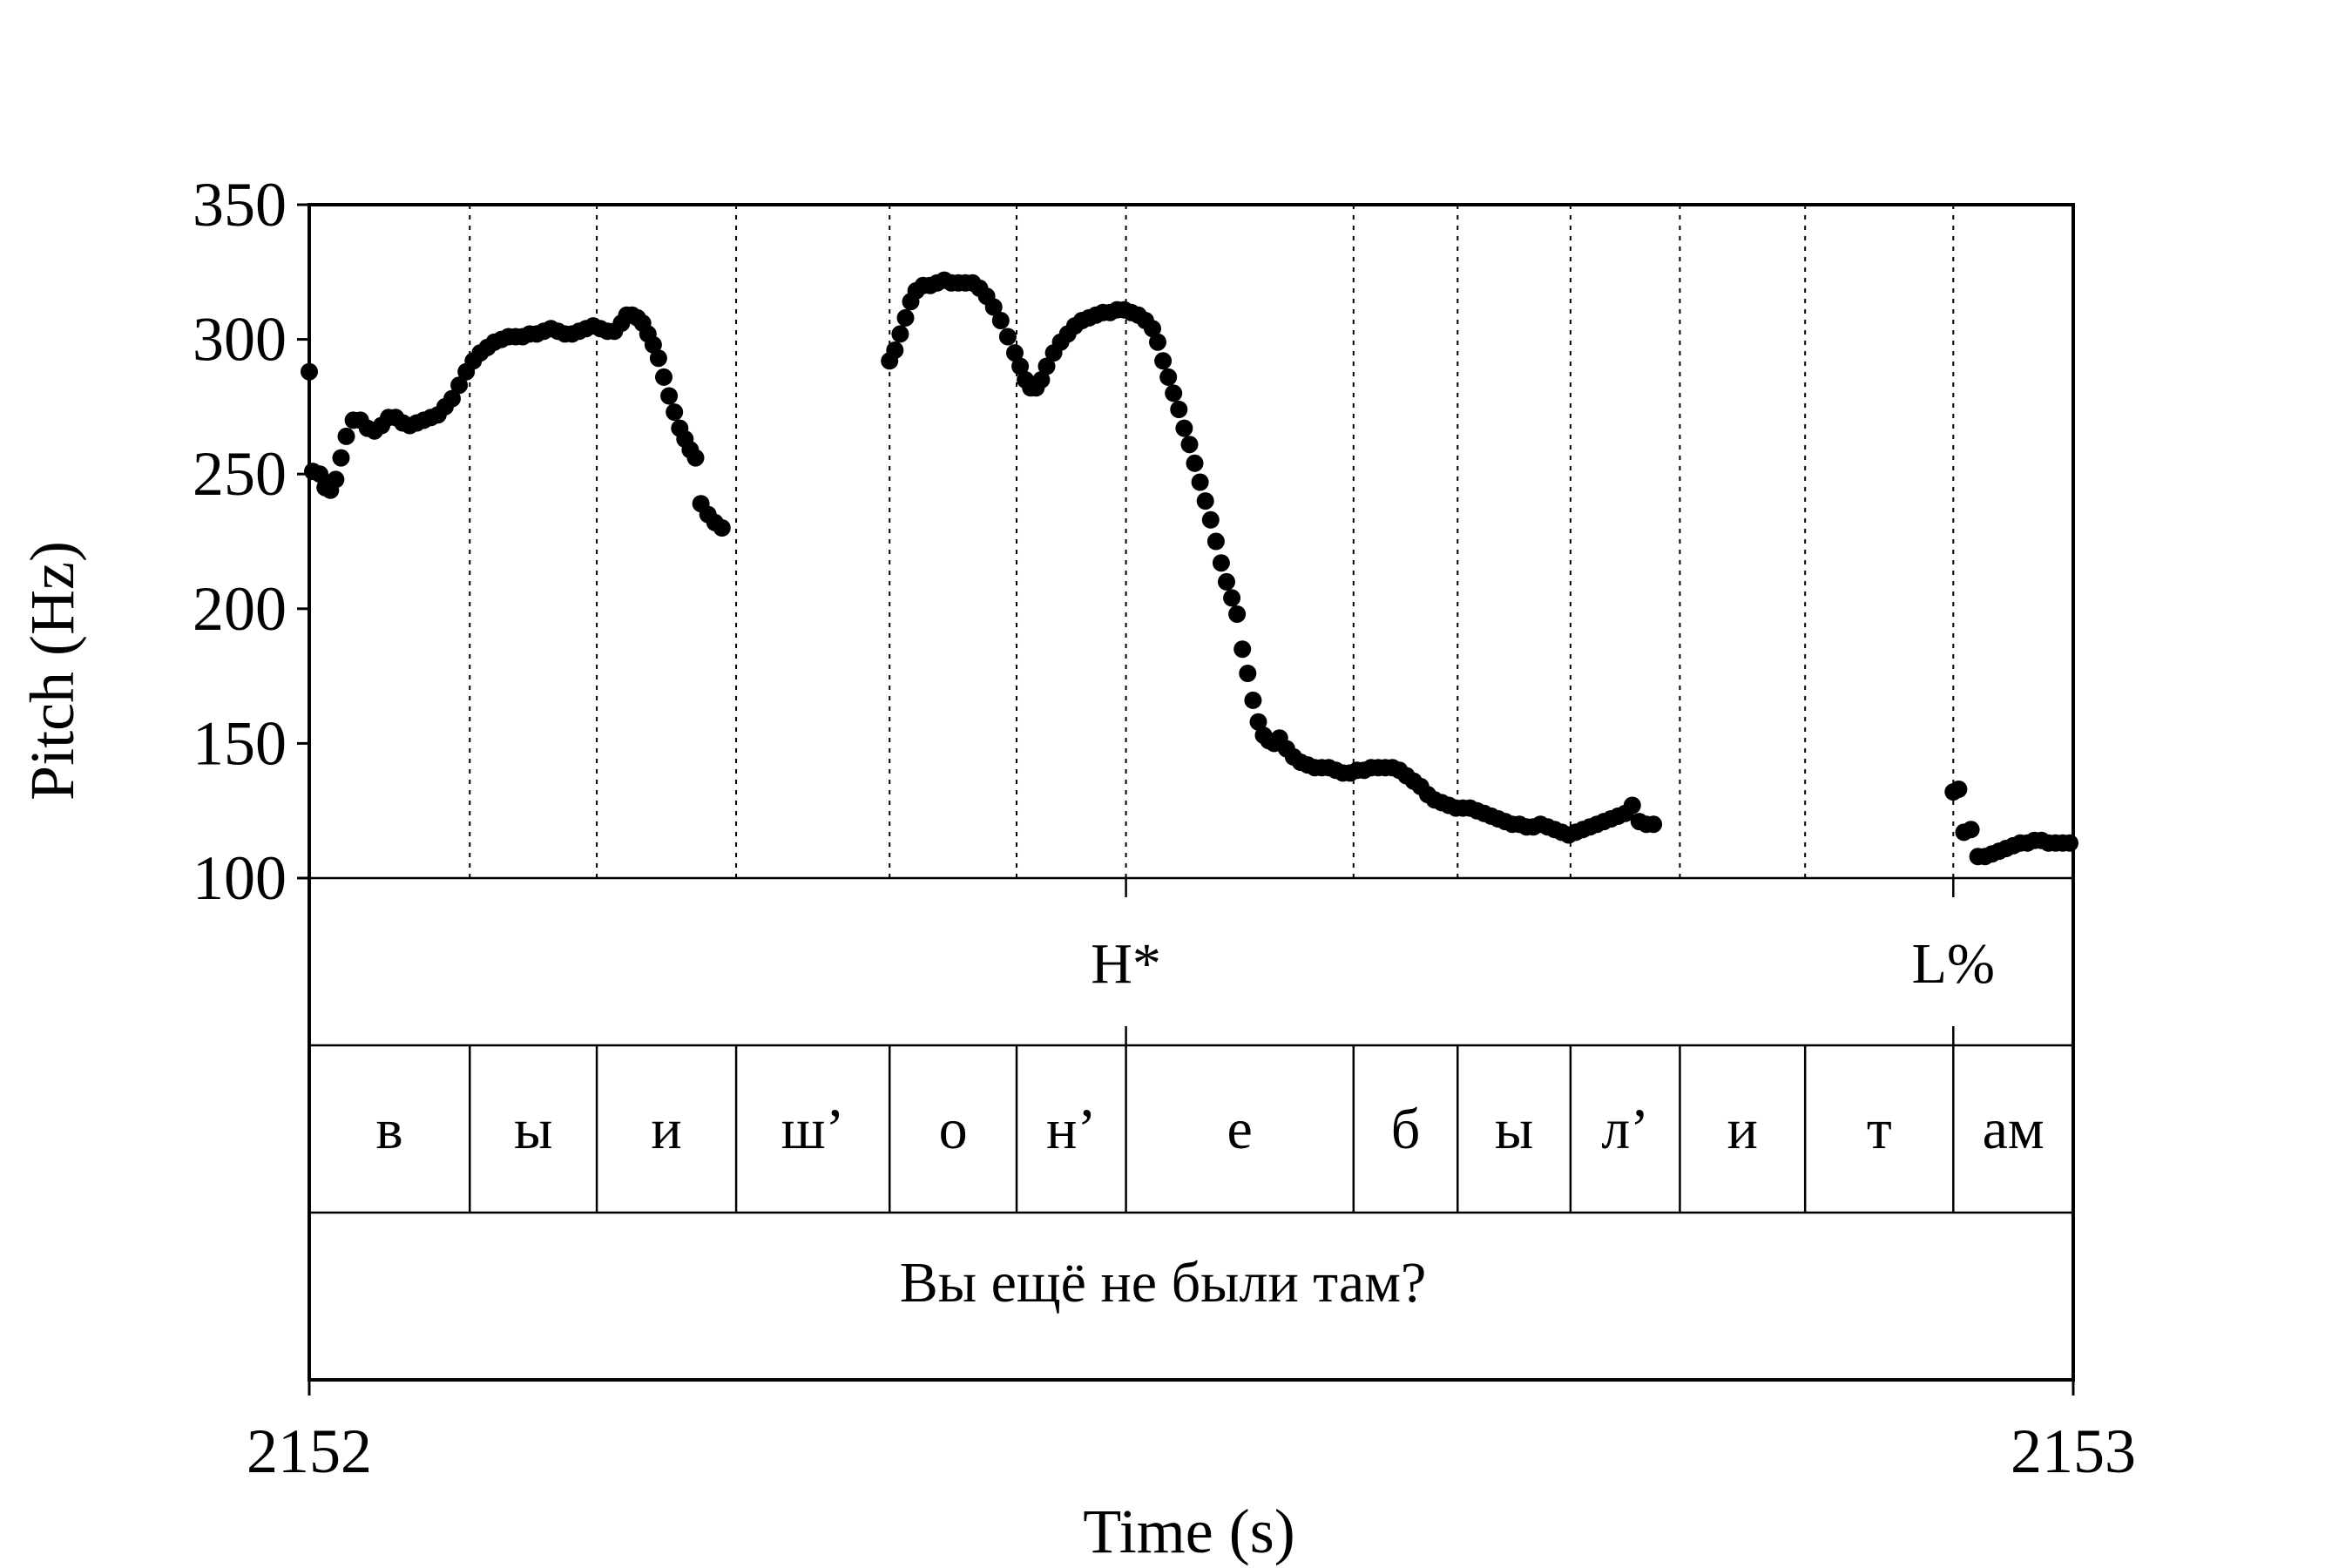 The width and height of the screenshot is (2352, 1568). Describe the element at coordinates (240, 205) in the screenshot. I see `y-tick-label: 350` at that location.